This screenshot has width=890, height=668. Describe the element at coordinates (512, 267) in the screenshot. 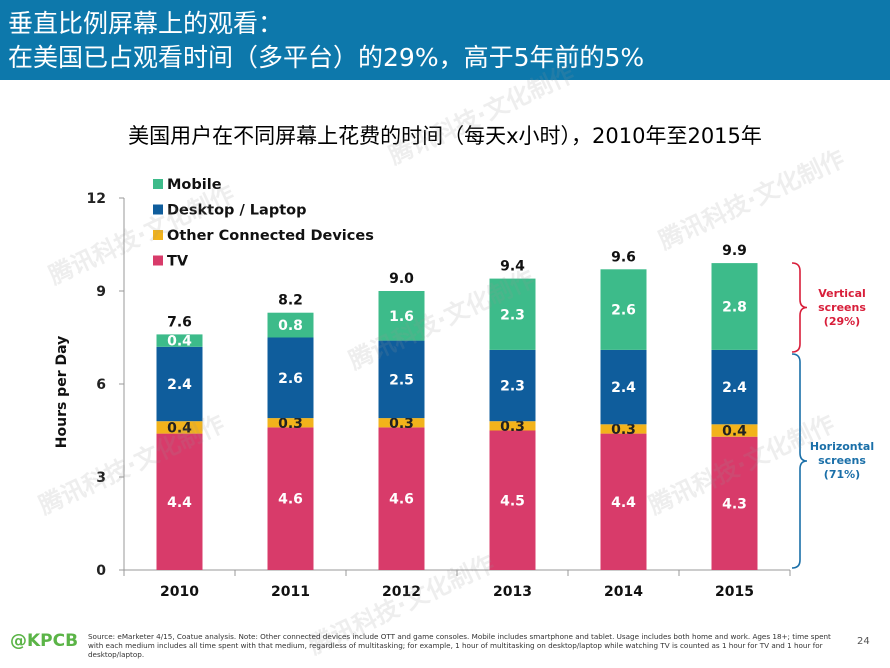

I see `total-label: 9.4` at that location.